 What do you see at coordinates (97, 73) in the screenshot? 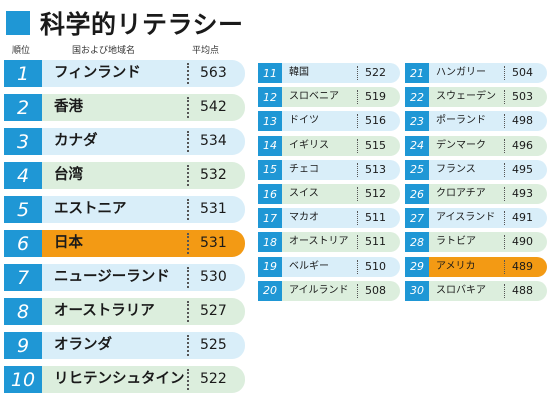
I see `country-name: フィンランド` at bounding box center [97, 73].